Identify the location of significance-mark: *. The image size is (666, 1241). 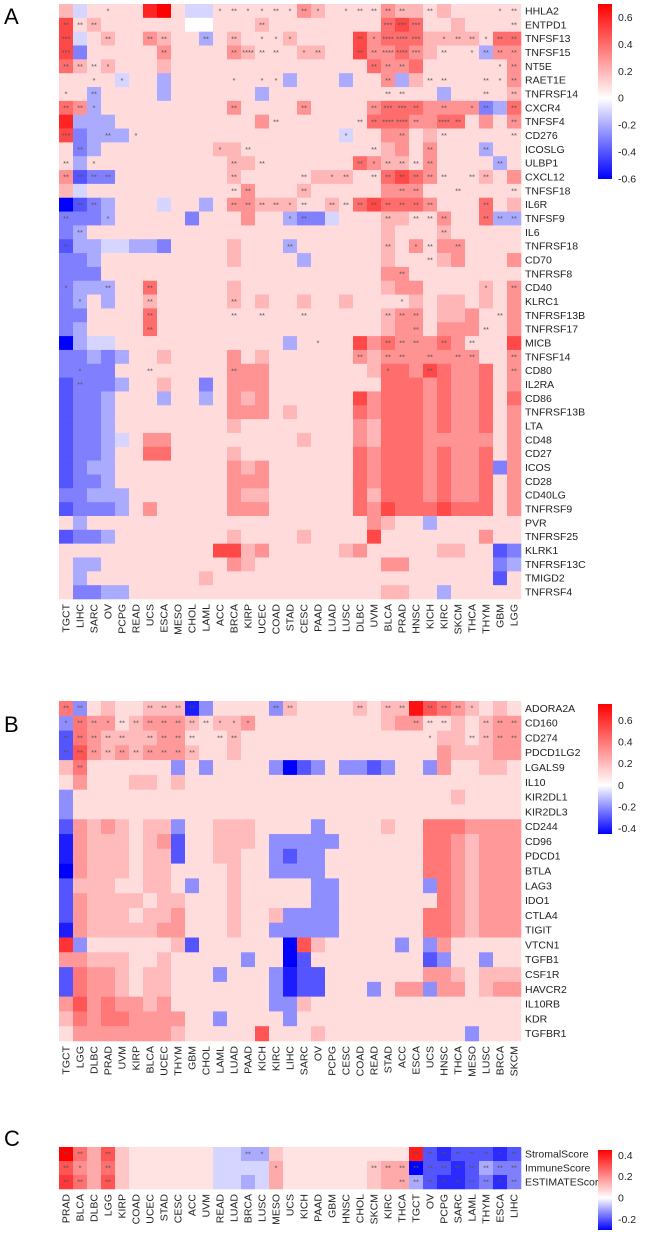
(220, 722).